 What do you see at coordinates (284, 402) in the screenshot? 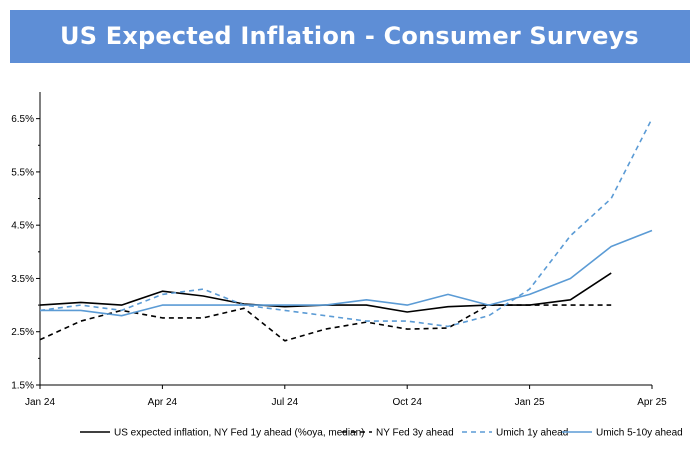
I see `x-tick-label: Jul 24` at bounding box center [284, 402].